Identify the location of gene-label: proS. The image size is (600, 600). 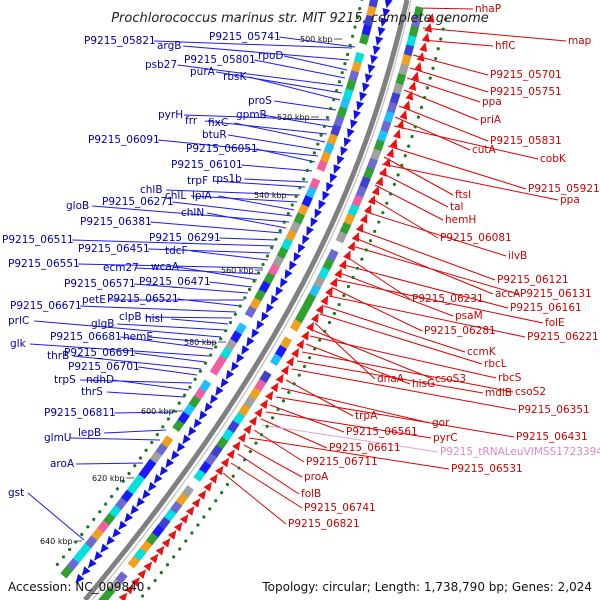
(260, 101).